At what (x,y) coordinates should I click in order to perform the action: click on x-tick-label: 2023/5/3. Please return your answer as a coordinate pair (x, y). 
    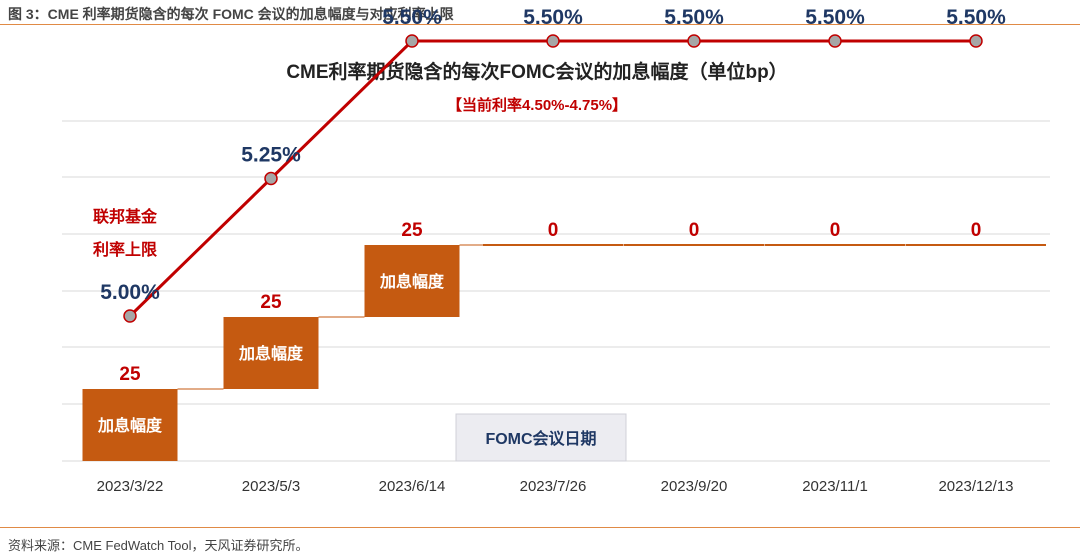
    Looking at the image, I should click on (271, 486).